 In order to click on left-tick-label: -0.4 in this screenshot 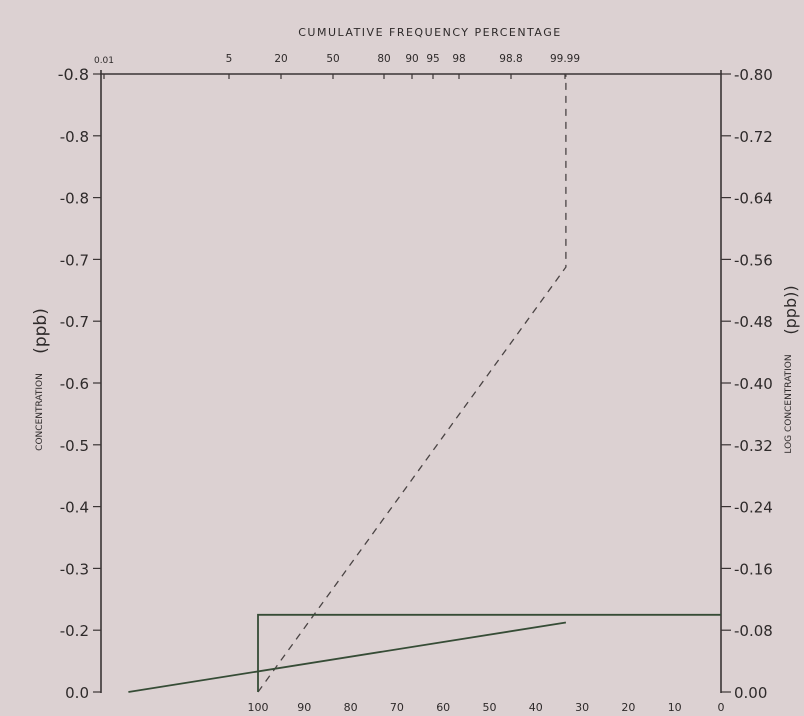, I will do `click(74, 508)`.